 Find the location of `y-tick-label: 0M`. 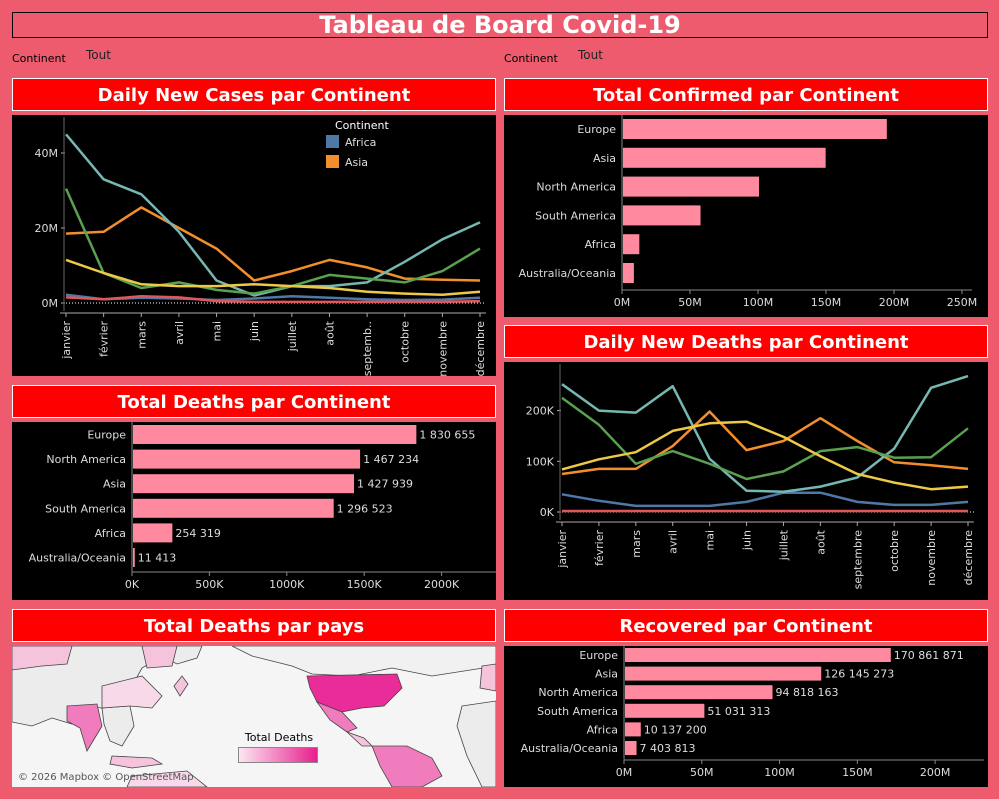

y-tick-label: 0M is located at coordinates (50, 303).